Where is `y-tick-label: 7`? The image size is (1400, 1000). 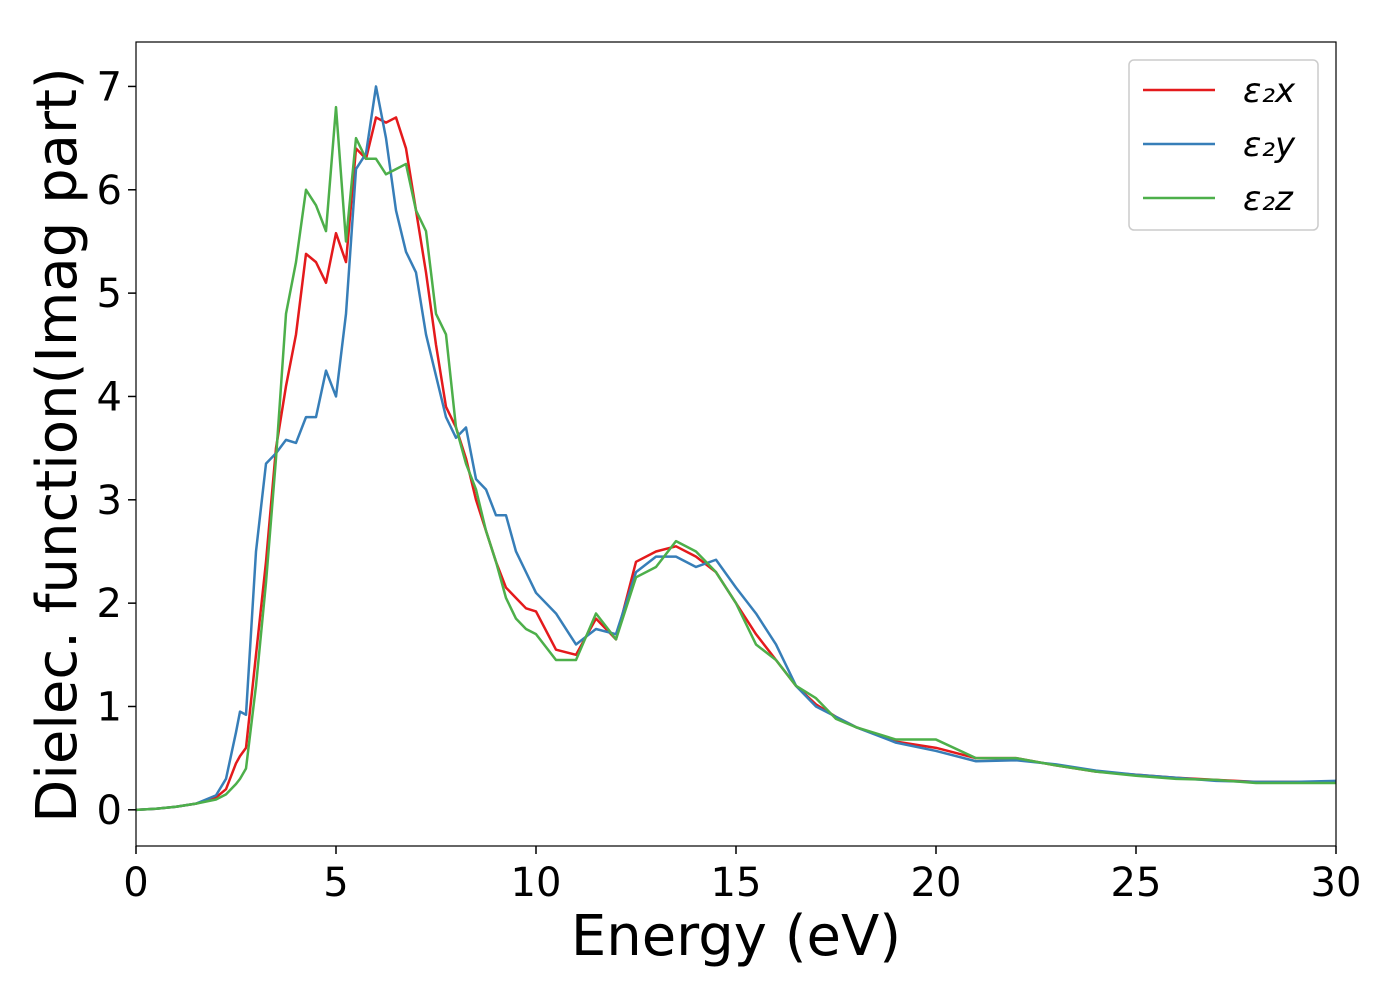
y-tick-label: 7 is located at coordinates (109, 87).